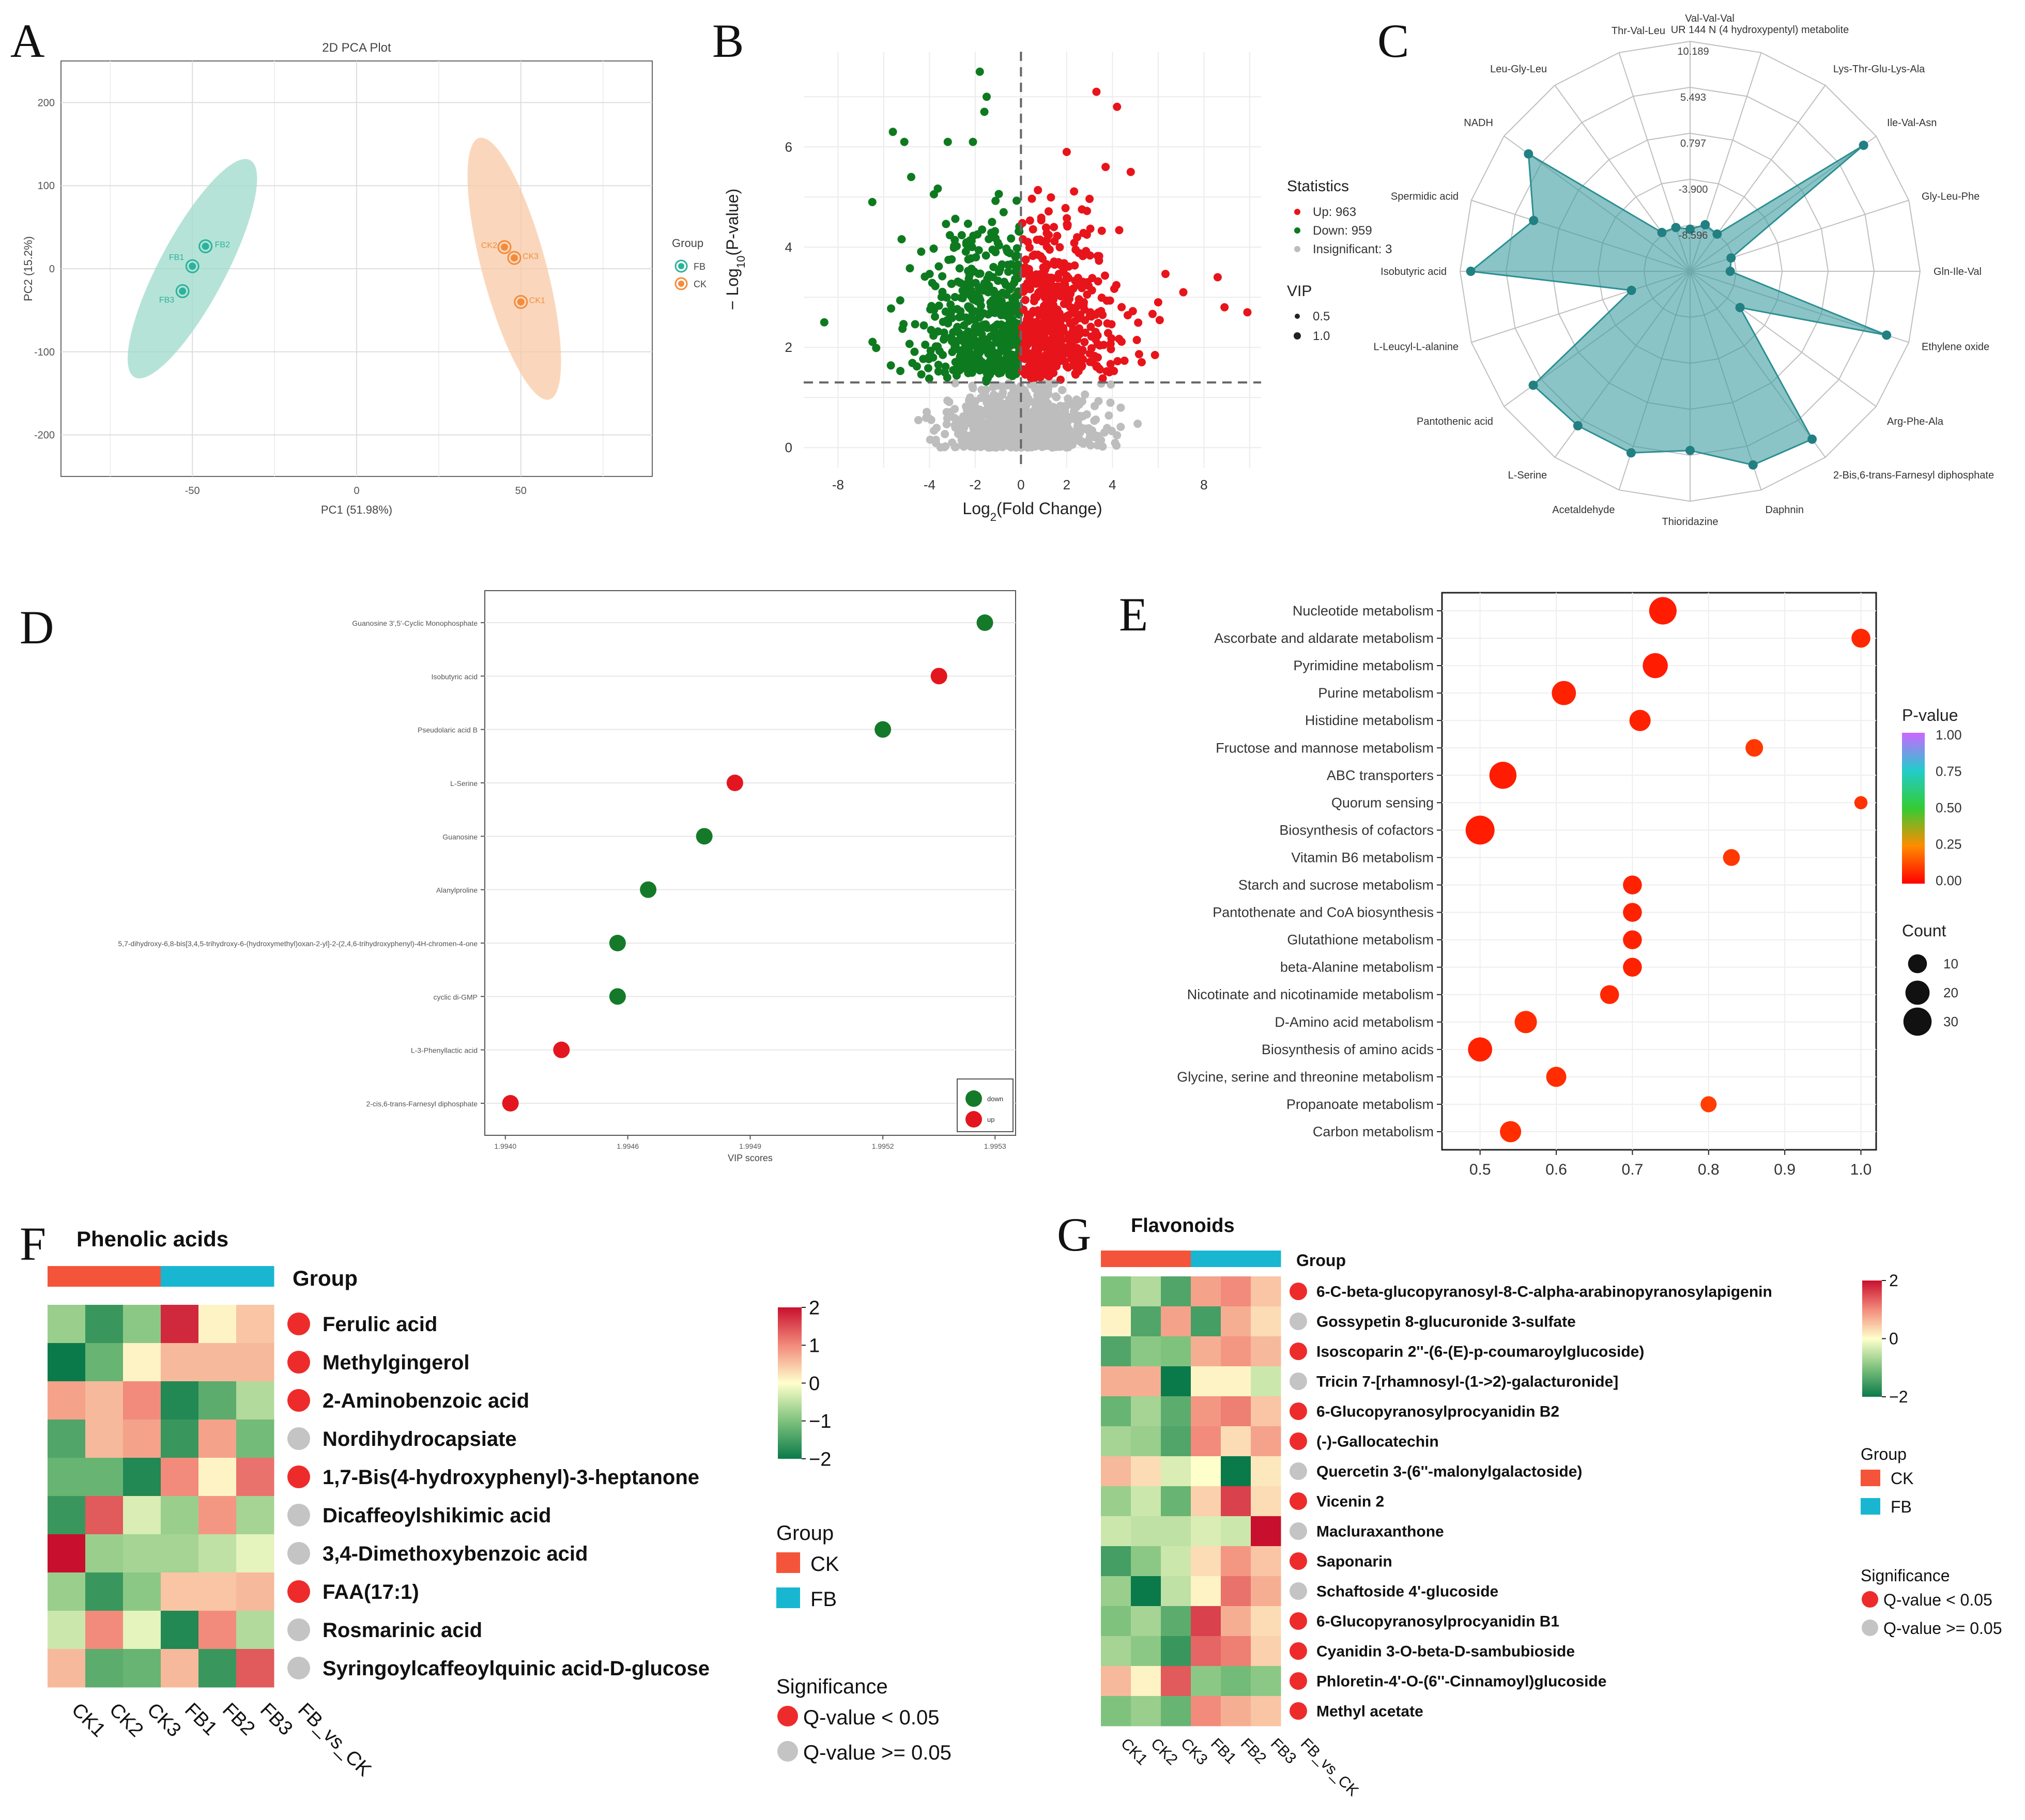  Describe the element at coordinates (44, 435) in the screenshot. I see `pca-y-tick-label: -200` at that location.